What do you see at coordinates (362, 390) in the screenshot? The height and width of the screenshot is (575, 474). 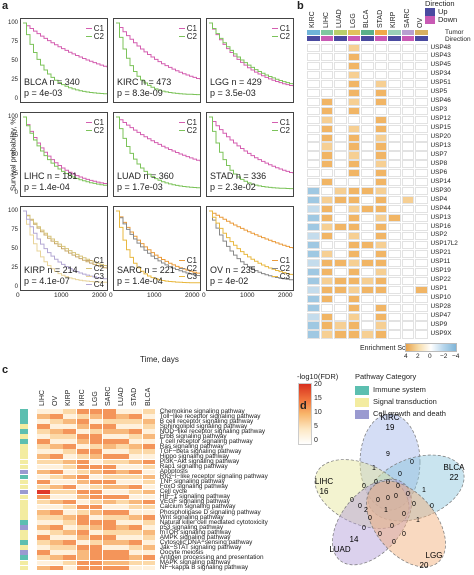 I see `category-swatch` at bounding box center [362, 390].